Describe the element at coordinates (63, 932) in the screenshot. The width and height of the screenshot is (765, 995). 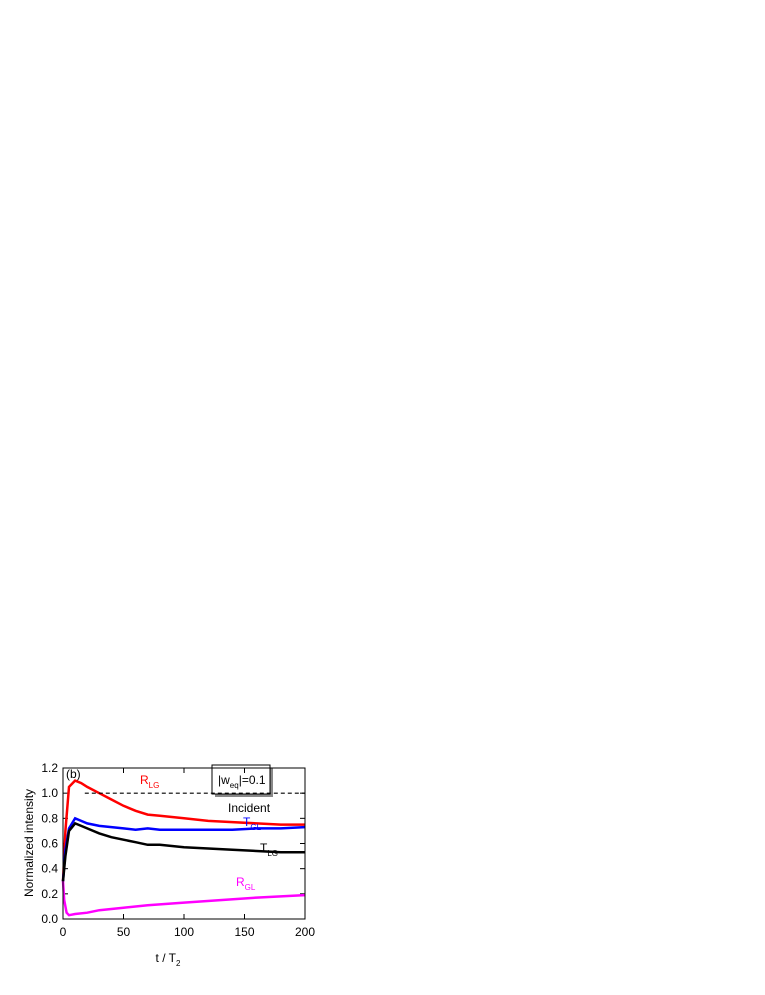
I see `x-tick-label: 0` at that location.